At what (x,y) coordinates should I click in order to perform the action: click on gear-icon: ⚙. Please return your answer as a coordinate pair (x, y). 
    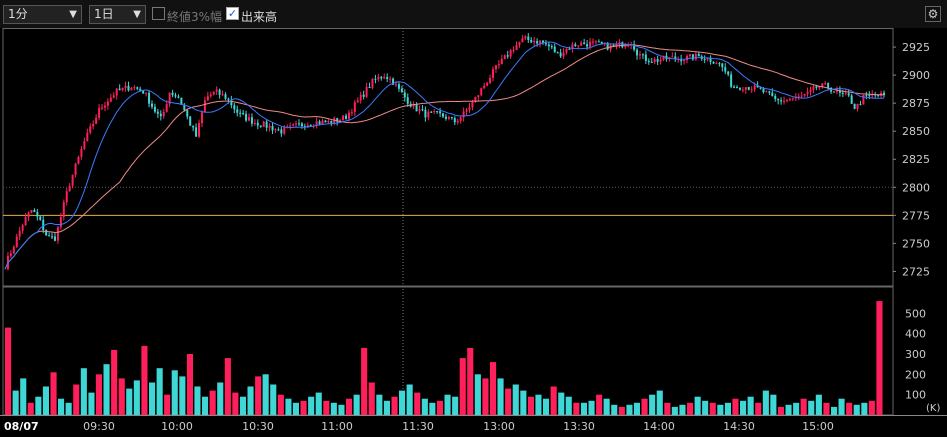
    Looking at the image, I should click on (933, 14).